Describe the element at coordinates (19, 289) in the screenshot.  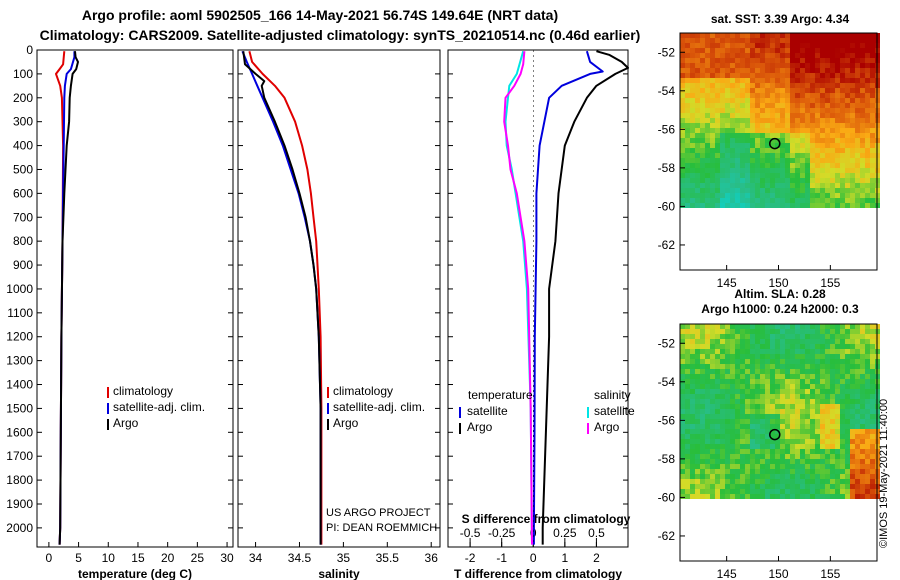
I see `depth-tick-label: 1000` at that location.